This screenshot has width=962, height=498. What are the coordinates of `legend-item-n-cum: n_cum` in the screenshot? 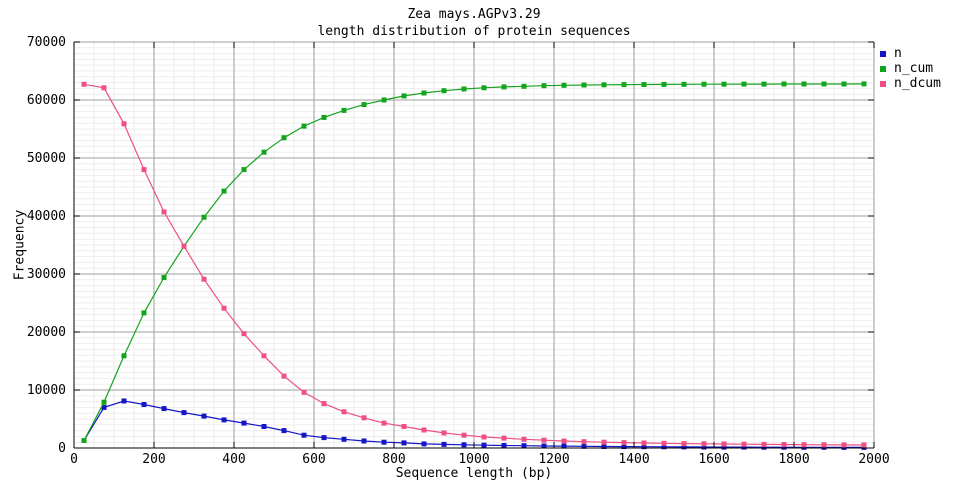 It's located at (910, 68).